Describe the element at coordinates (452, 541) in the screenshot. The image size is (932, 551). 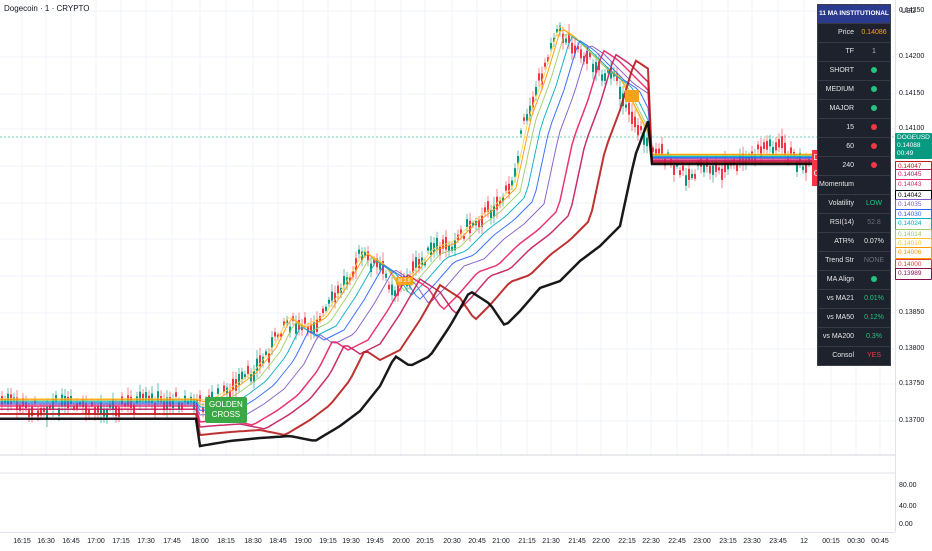
I see `time-tick-label: 20:30` at that location.